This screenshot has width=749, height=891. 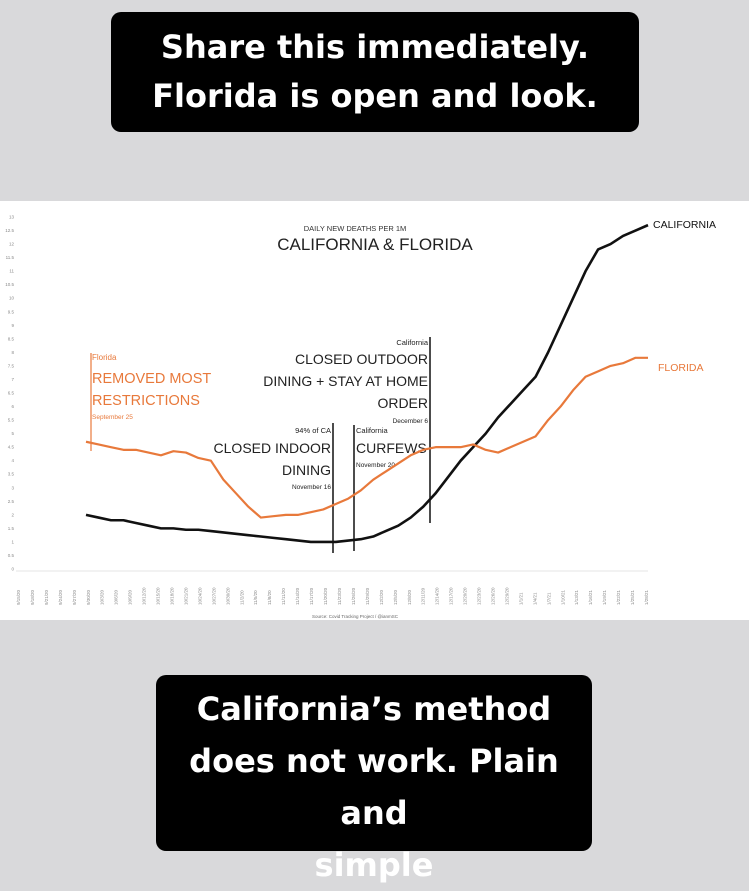 I want to click on x-tick-label: 9/21/20, so click(x=46, y=597).